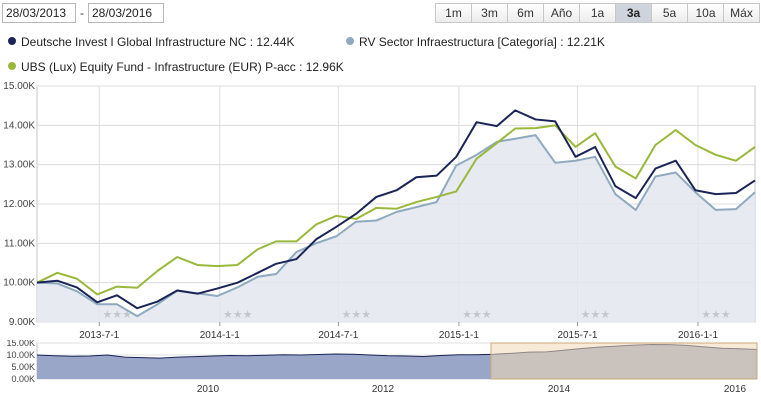  I want to click on range-button-6m: 6m, so click(525, 13).